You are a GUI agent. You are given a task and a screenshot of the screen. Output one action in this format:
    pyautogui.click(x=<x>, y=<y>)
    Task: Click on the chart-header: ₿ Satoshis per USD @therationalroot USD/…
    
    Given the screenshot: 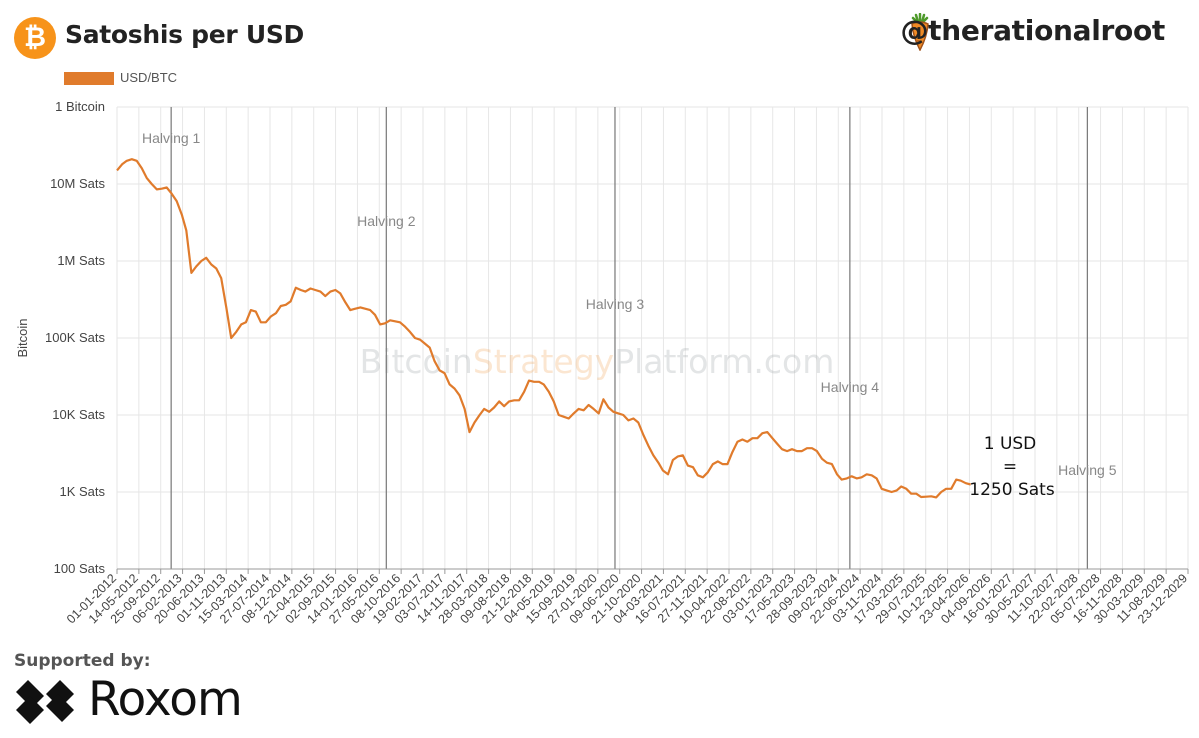 What is the action you would take?
    pyautogui.click(x=599, y=55)
    